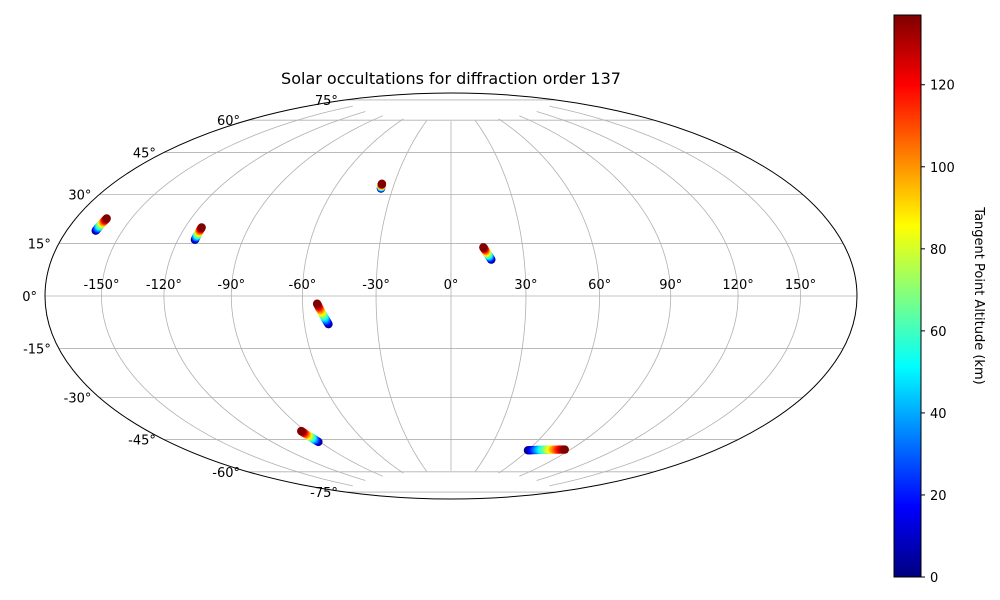 The image size is (1000, 600). What do you see at coordinates (938, 496) in the screenshot?
I see `colorbar-tick-label: 20` at bounding box center [938, 496].